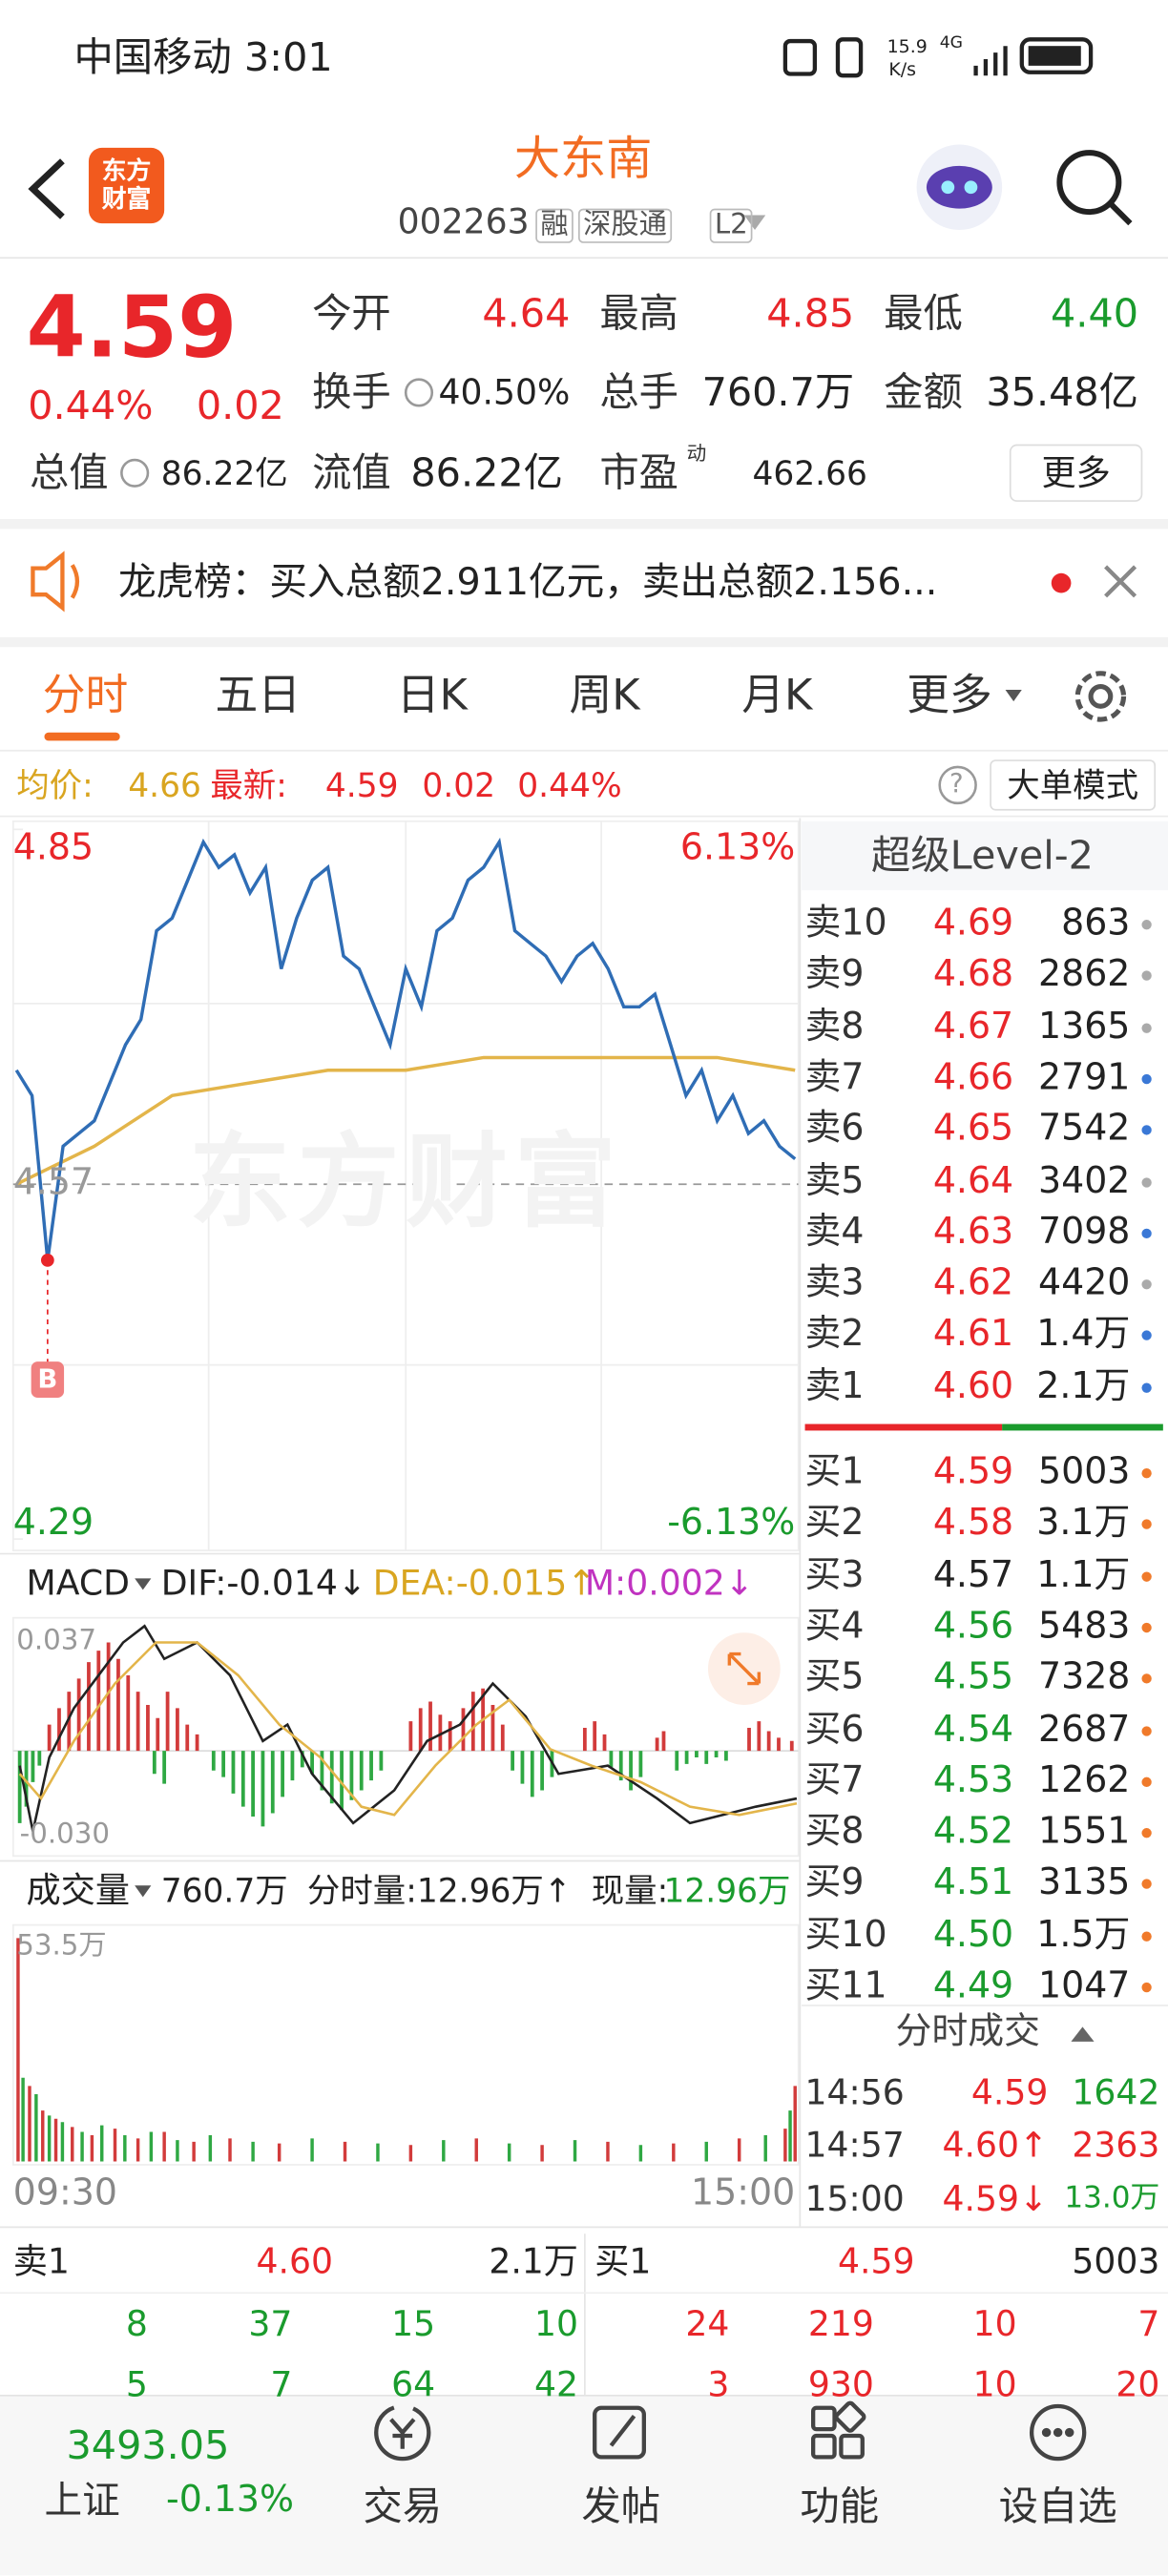 This screenshot has height=2576, width=1168. Describe the element at coordinates (504, 391) in the screenshot. I see `stat-value: 40.50%` at that location.